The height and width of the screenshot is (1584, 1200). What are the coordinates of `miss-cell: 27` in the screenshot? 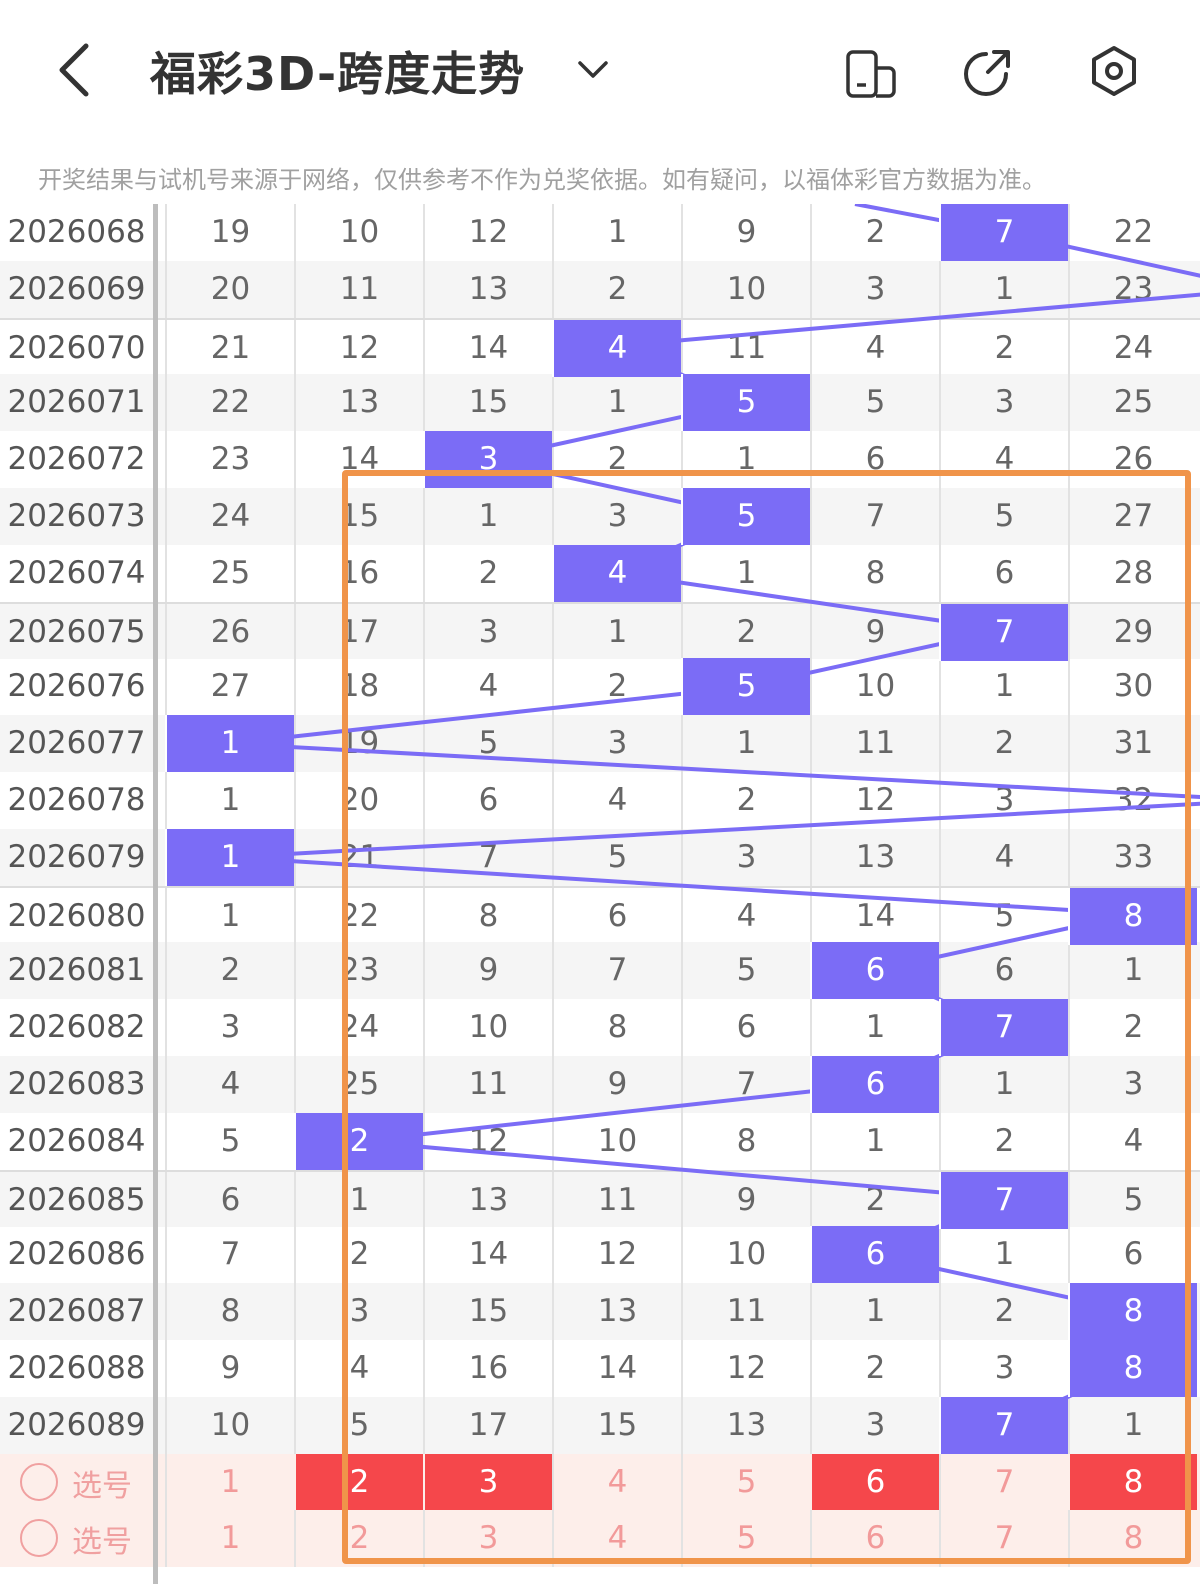 It's located at (229, 687).